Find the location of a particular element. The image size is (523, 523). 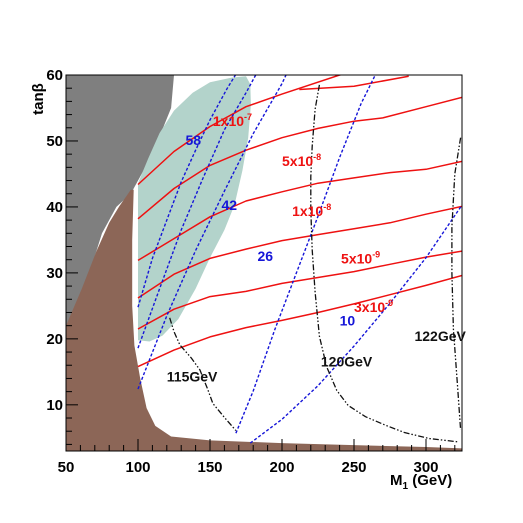

contour-label-text: 115GeV is located at coordinates (192, 377).